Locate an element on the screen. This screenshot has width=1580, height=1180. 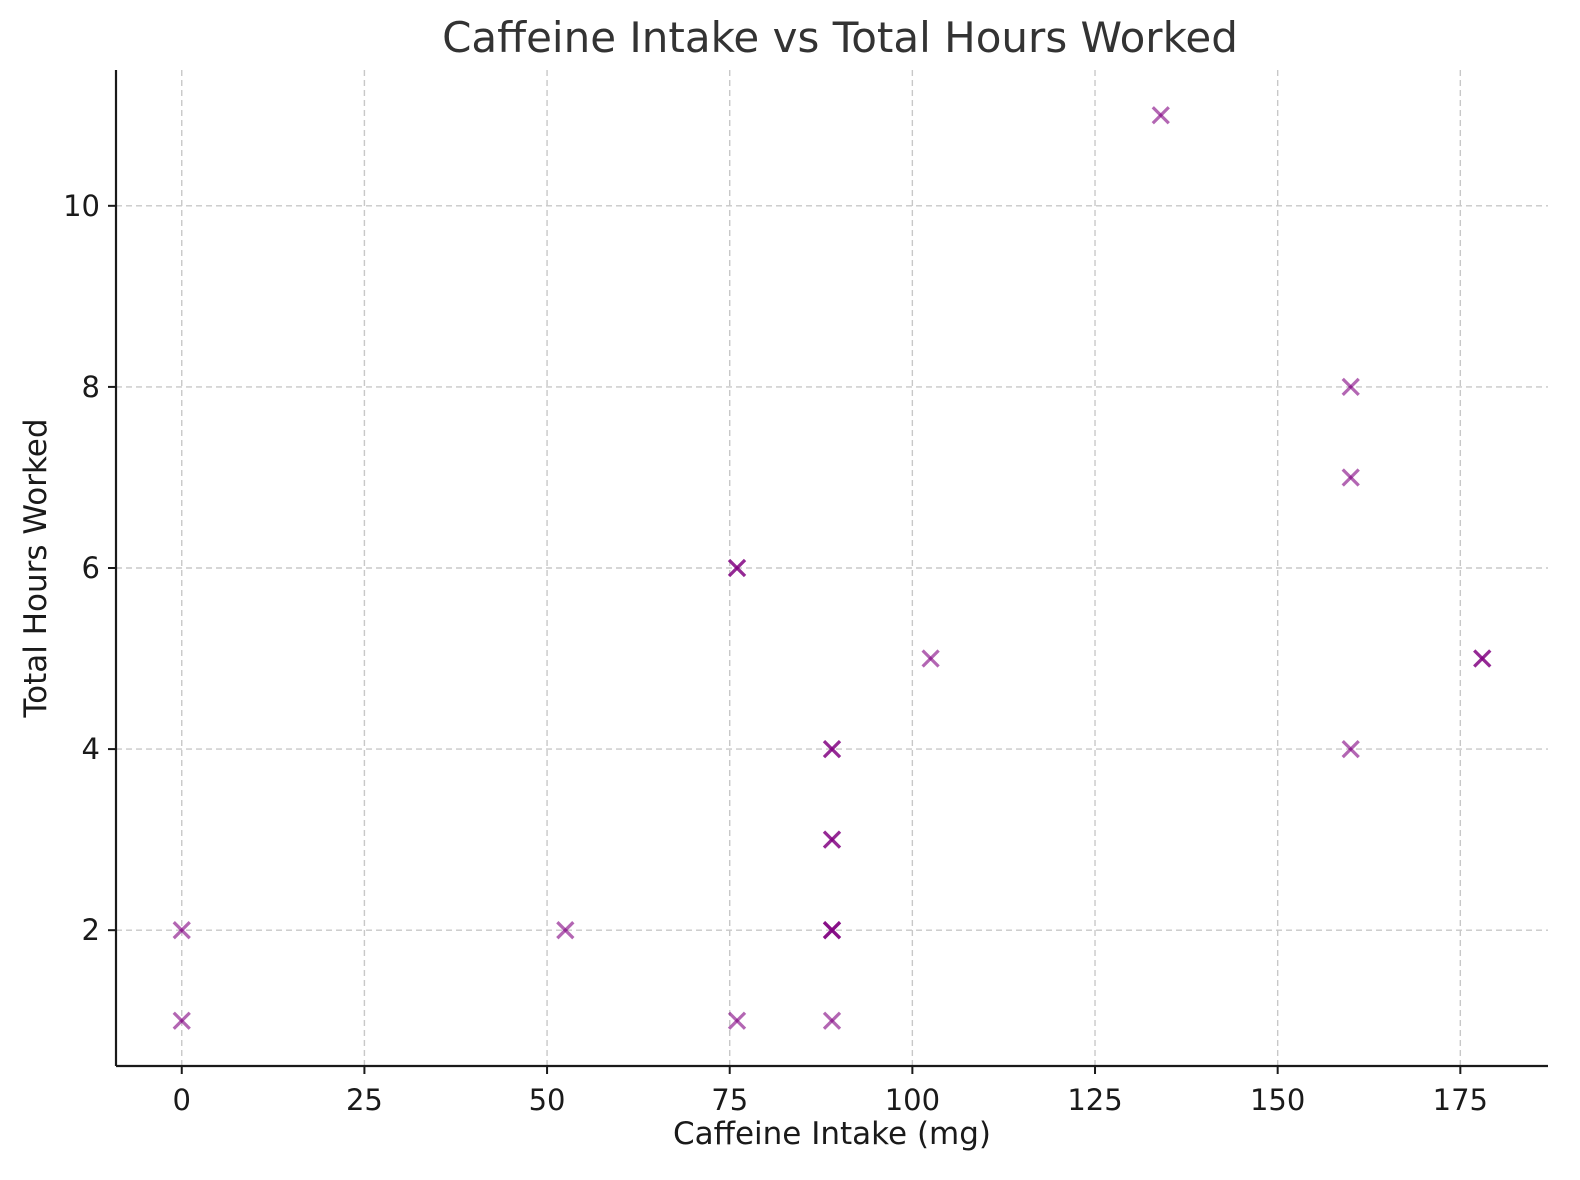
x-tick-label: 0 is located at coordinates (182, 1100).